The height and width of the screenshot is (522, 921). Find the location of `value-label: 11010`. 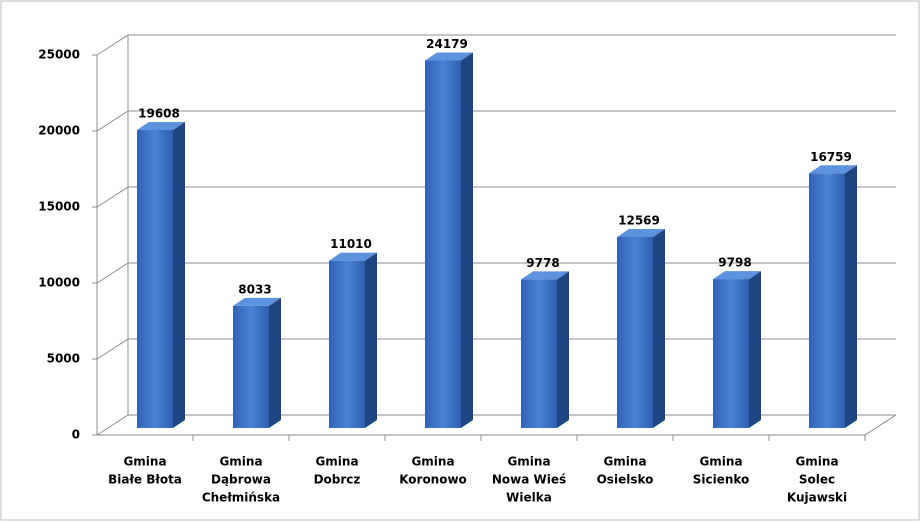

value-label: 11010 is located at coordinates (351, 244).